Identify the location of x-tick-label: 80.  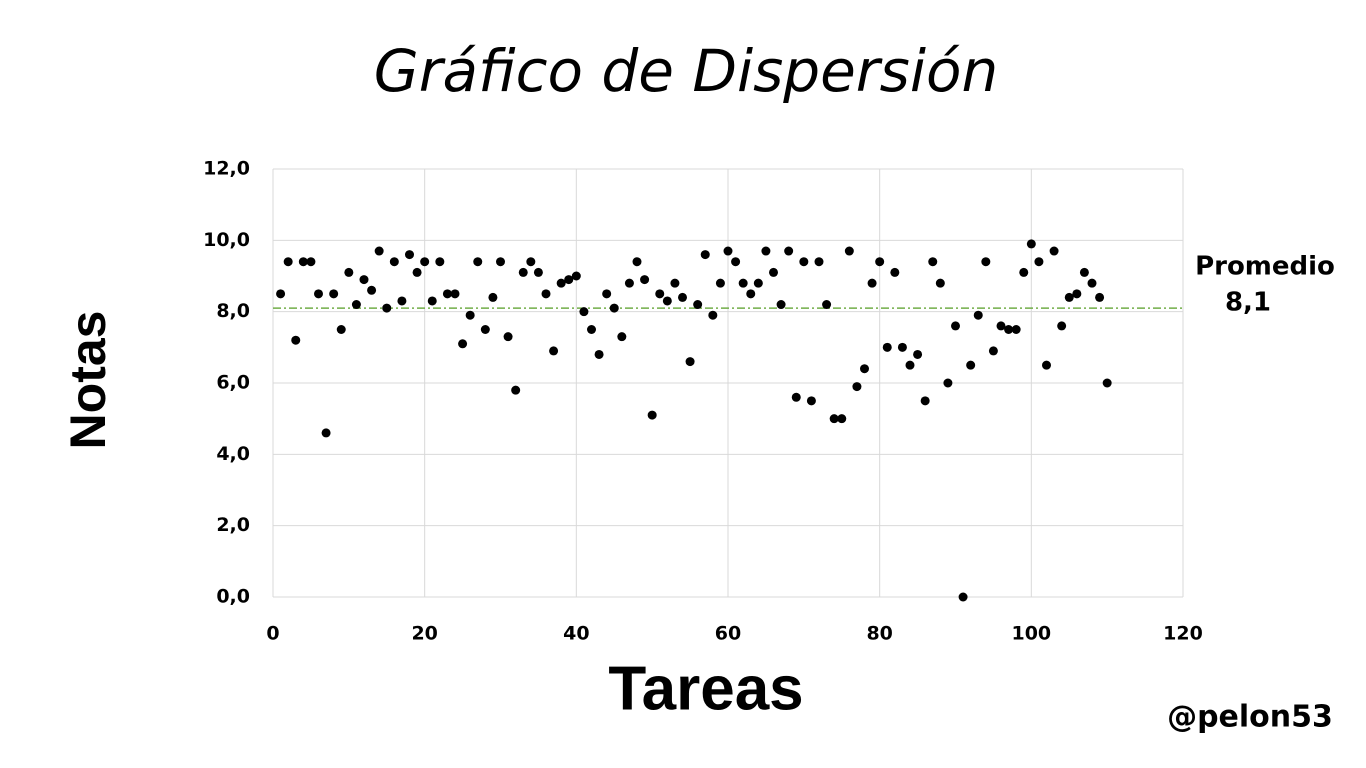
(879, 634).